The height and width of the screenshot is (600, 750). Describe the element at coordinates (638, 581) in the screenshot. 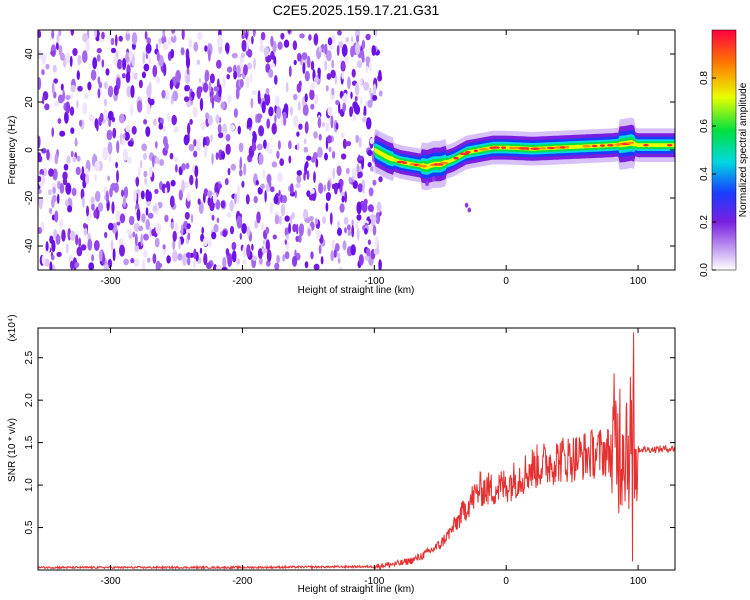

I see `x-tick-label: 100` at that location.